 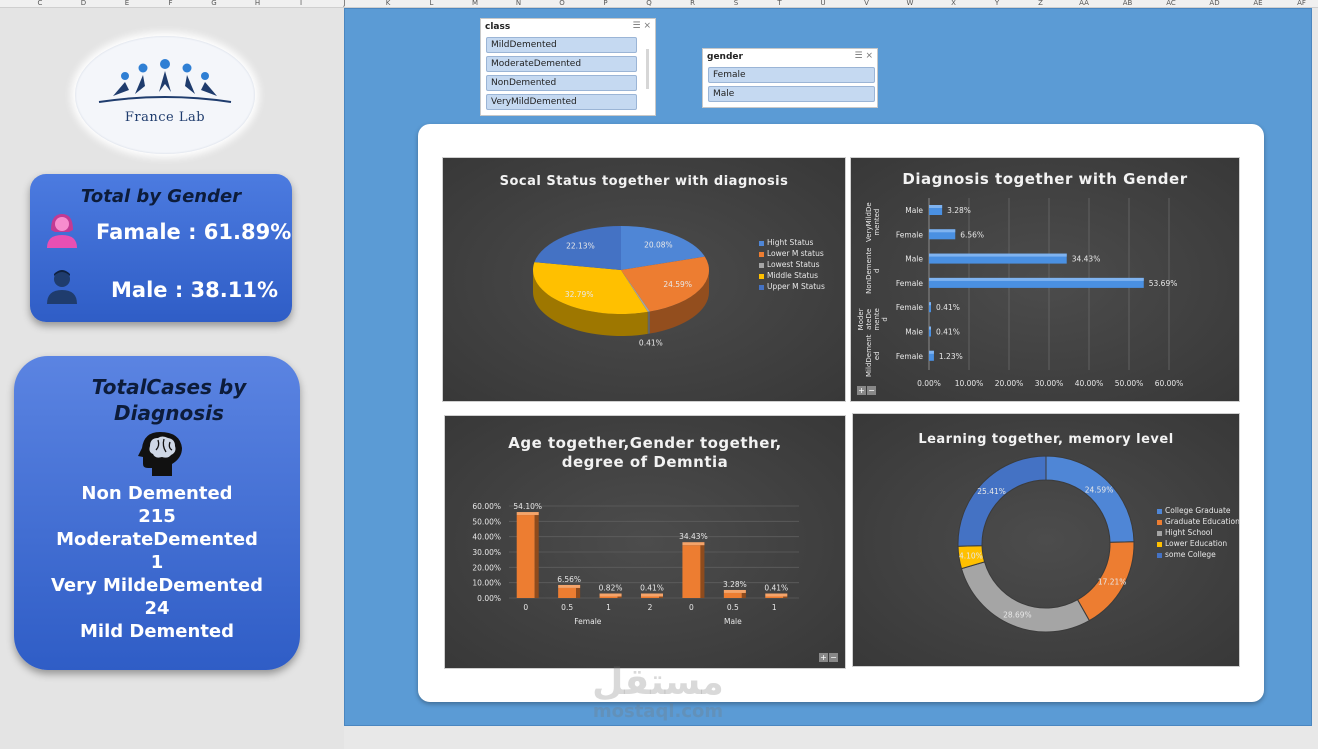 I want to click on vbar-top, so click(x=527, y=514).